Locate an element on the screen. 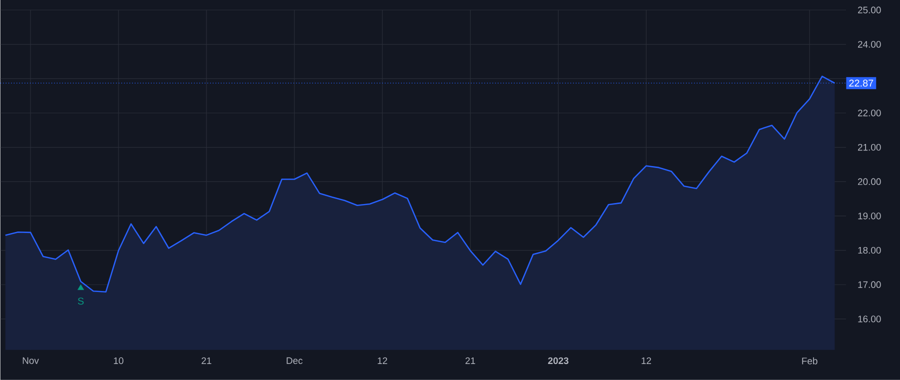 The image size is (900, 380). y-tick-label: 22.00 is located at coordinates (869, 113).